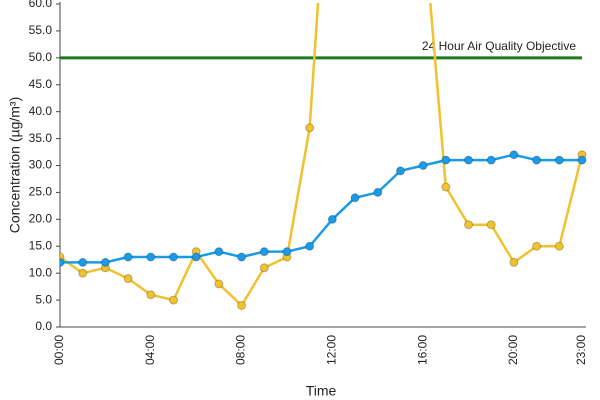 This screenshot has width=600, height=400. I want to click on y-tick-label: 20.0, so click(41, 219).